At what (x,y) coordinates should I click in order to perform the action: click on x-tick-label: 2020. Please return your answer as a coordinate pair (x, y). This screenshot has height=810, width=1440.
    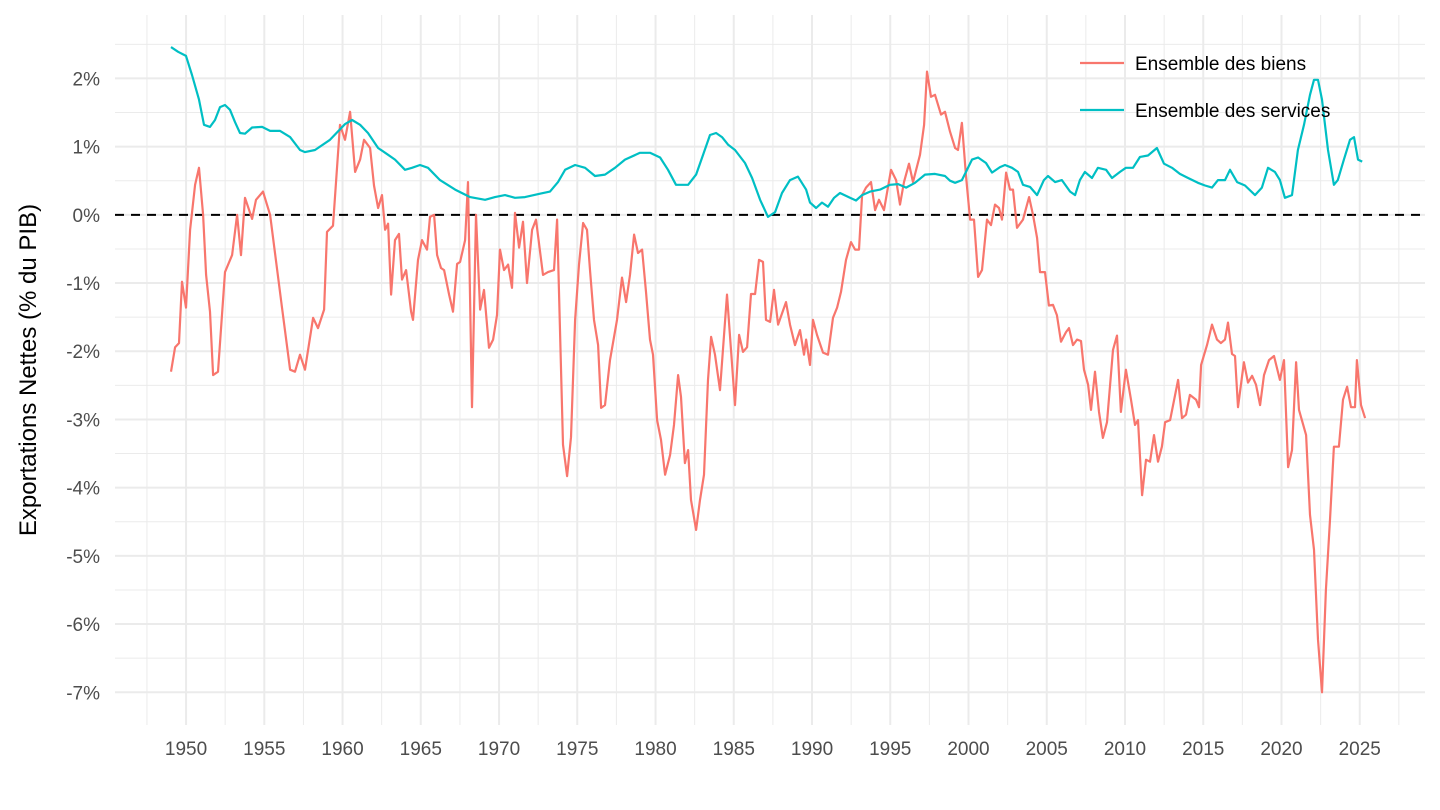
    Looking at the image, I should click on (1281, 749).